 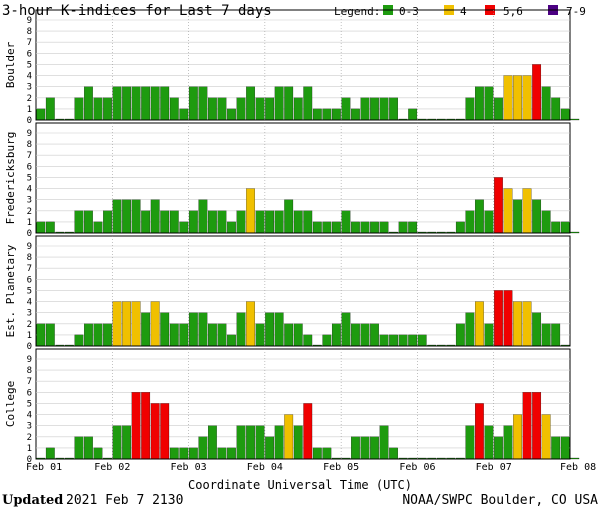 What do you see at coordinates (29, 416) in the screenshot?
I see `y-tick-label: 4` at bounding box center [29, 416].